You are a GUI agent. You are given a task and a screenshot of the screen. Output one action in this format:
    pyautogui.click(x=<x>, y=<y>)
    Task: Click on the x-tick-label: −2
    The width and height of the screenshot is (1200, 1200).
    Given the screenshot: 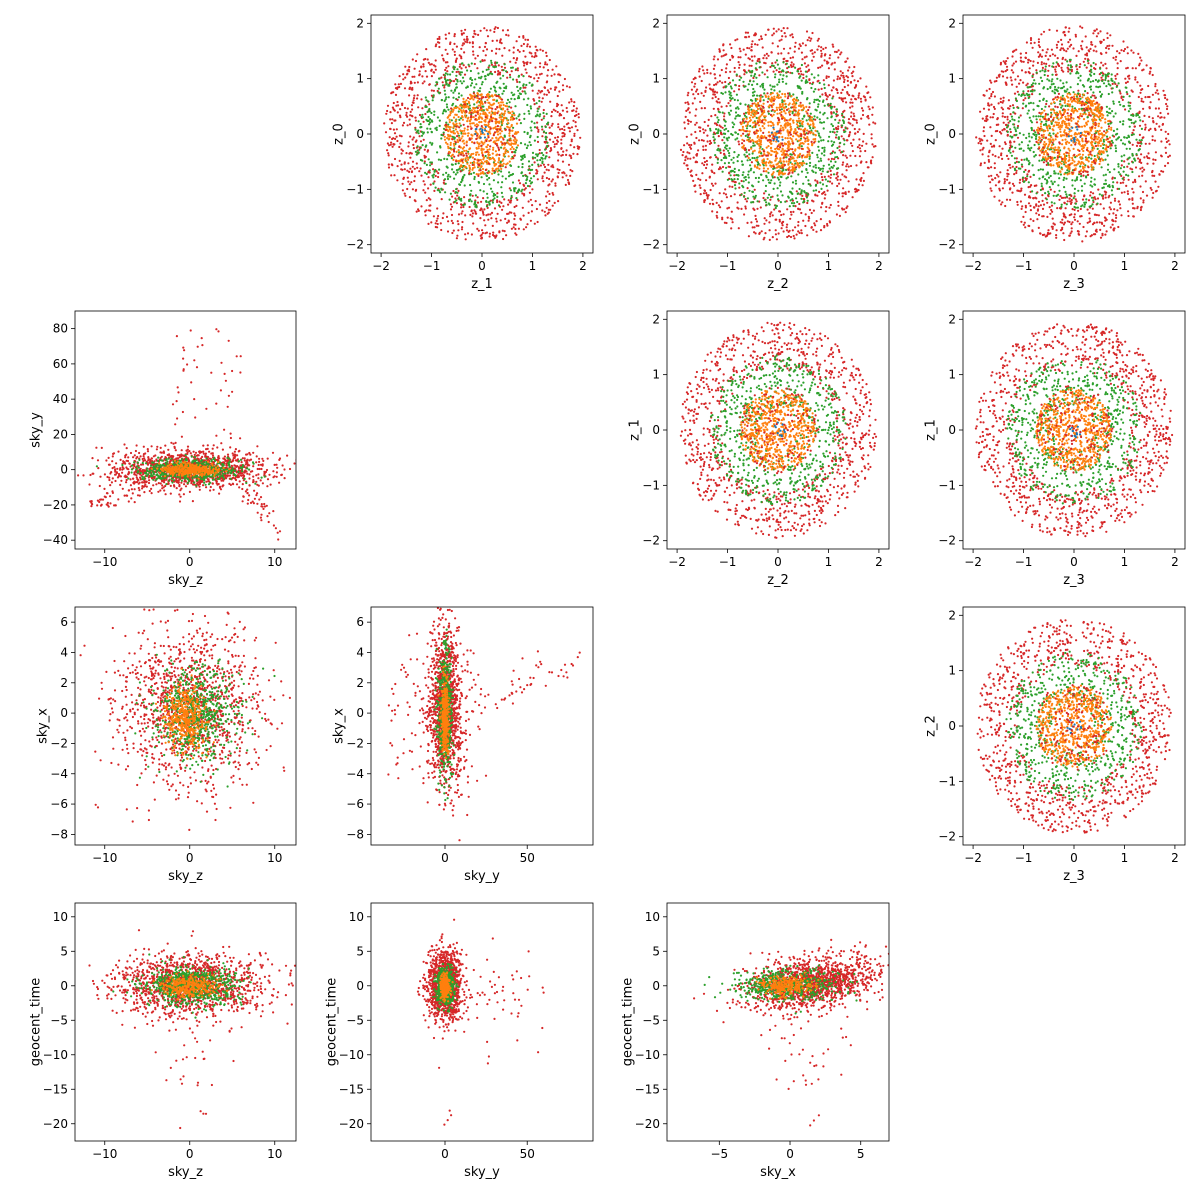 What is the action you would take?
    pyautogui.click(x=677, y=266)
    